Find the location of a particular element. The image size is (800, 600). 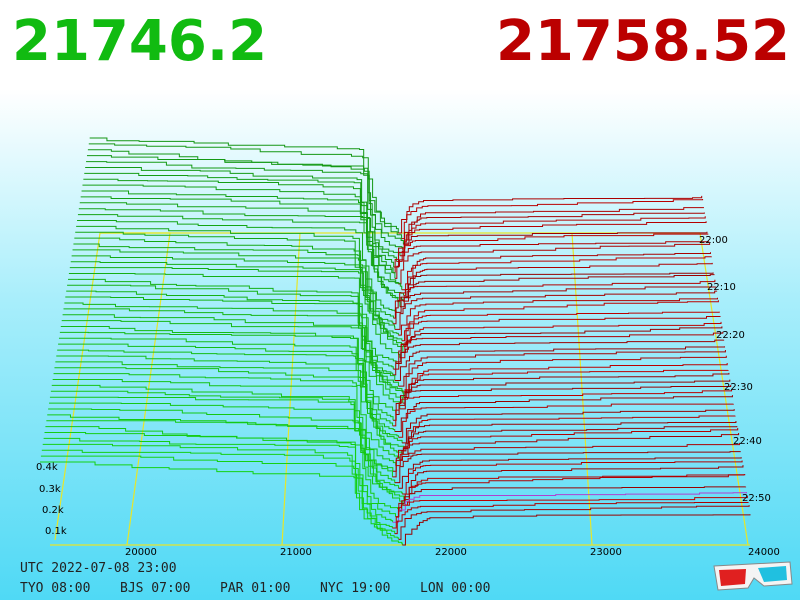

price-label: 20000 is located at coordinates (141, 552).